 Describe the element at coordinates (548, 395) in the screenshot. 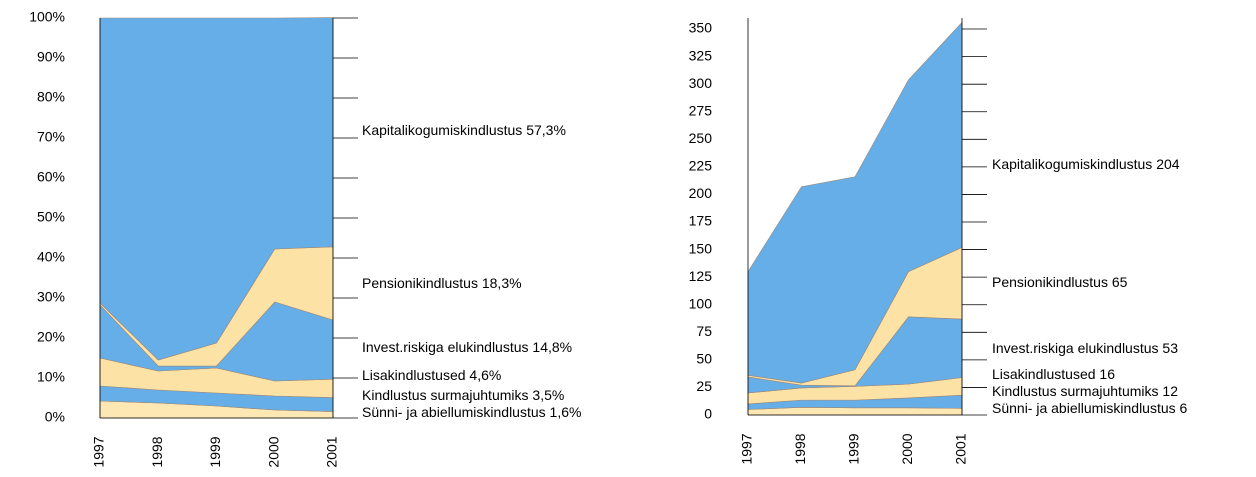

I see `series-value-label: 3,5%` at that location.